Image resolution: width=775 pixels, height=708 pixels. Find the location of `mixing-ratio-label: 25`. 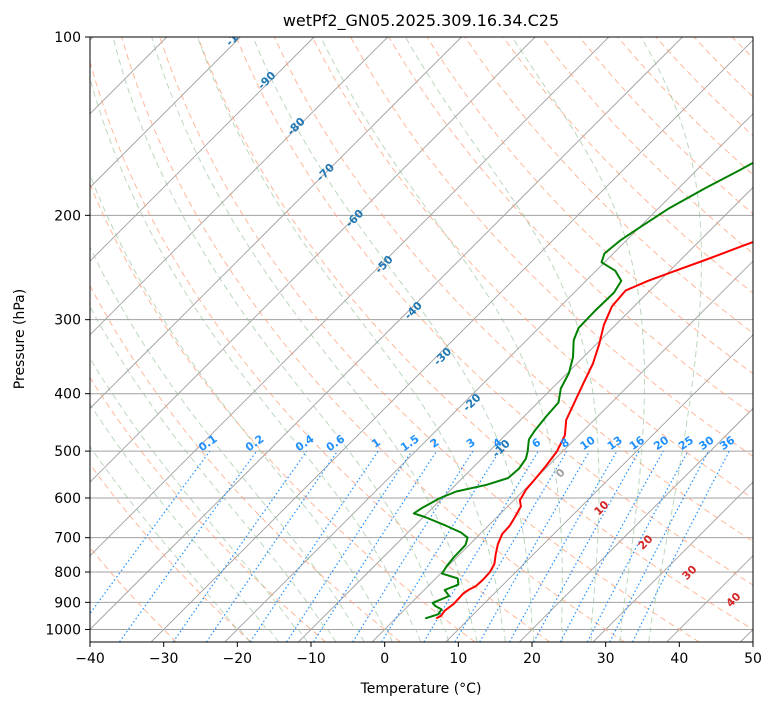

mixing-ratio-label: 25 is located at coordinates (686, 443).